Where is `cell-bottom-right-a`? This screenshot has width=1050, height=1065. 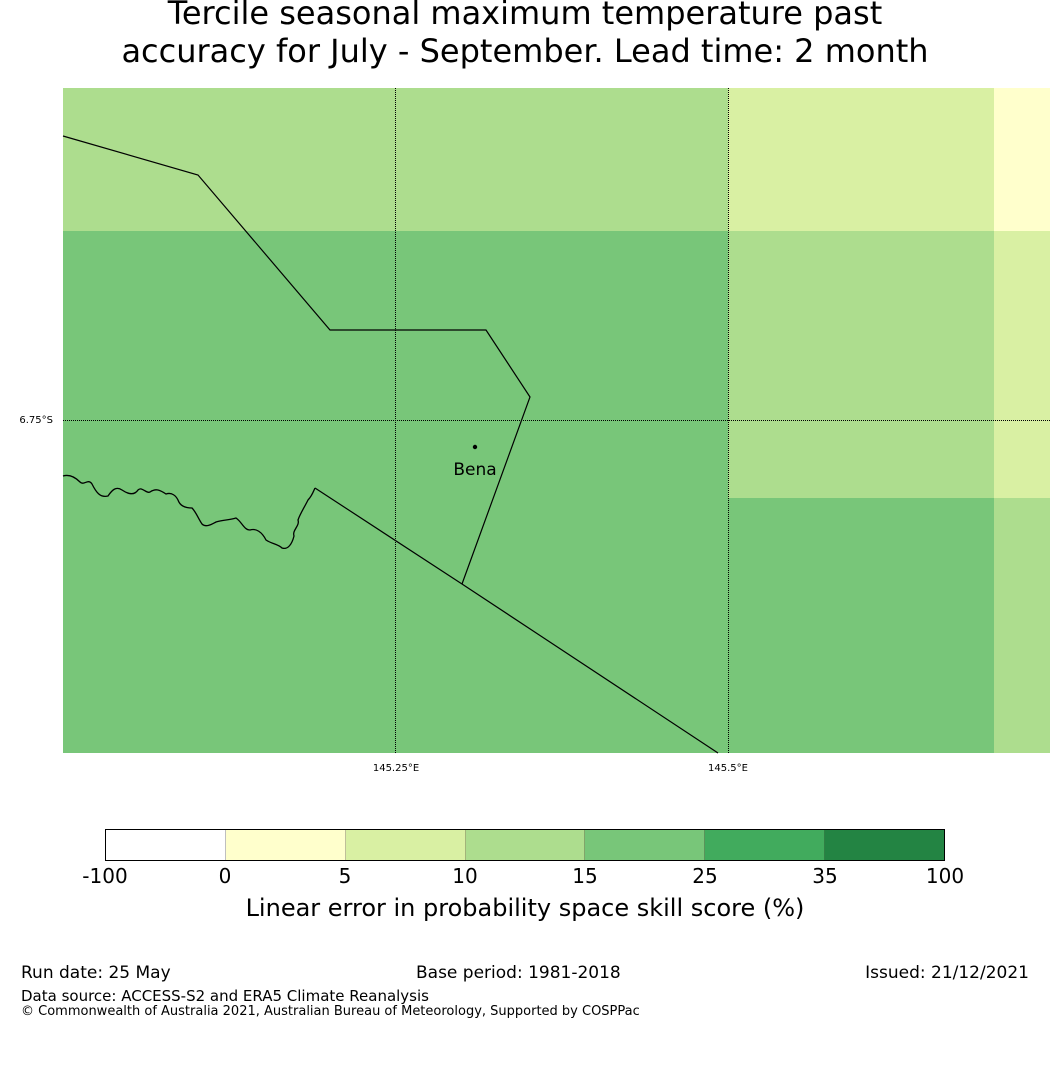
cell-bottom-right-a is located at coordinates (861, 625).